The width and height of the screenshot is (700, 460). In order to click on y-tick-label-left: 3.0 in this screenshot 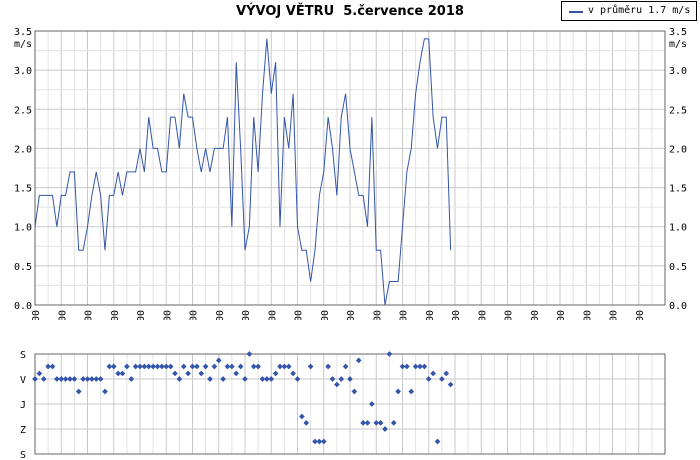, I will do `click(23, 71)`.